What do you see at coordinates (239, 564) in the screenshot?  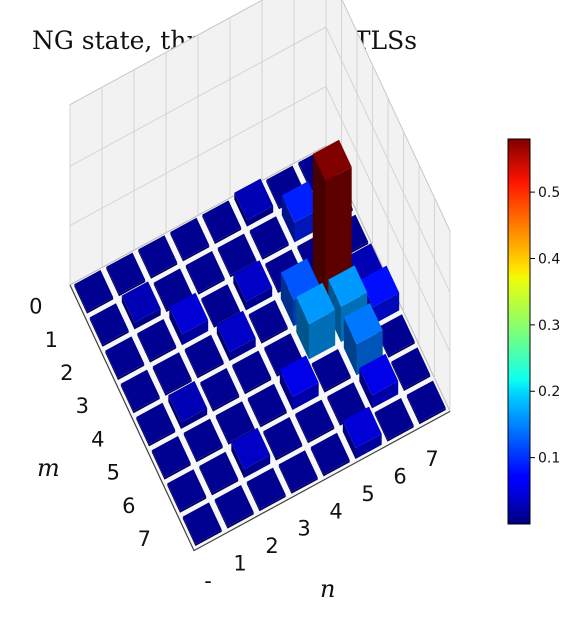 I see `x-tick-label: 1` at bounding box center [239, 564].